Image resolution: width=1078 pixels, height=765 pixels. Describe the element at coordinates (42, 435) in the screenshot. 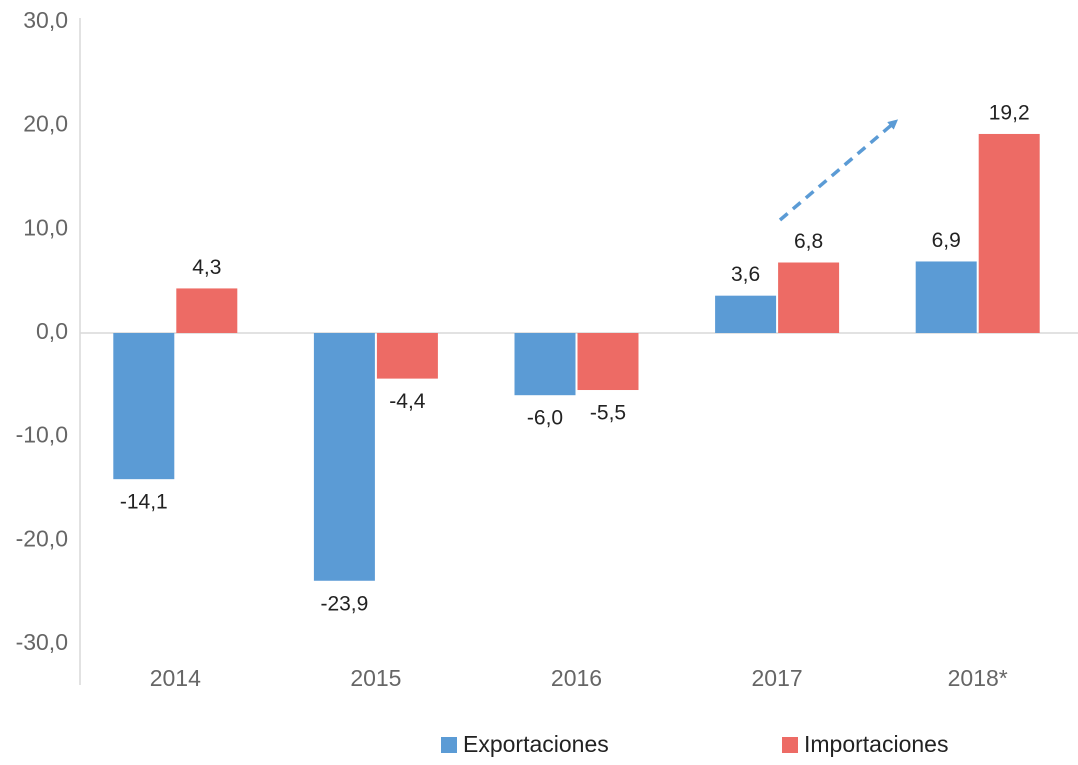

I see `y-tick-label: -10,0` at that location.